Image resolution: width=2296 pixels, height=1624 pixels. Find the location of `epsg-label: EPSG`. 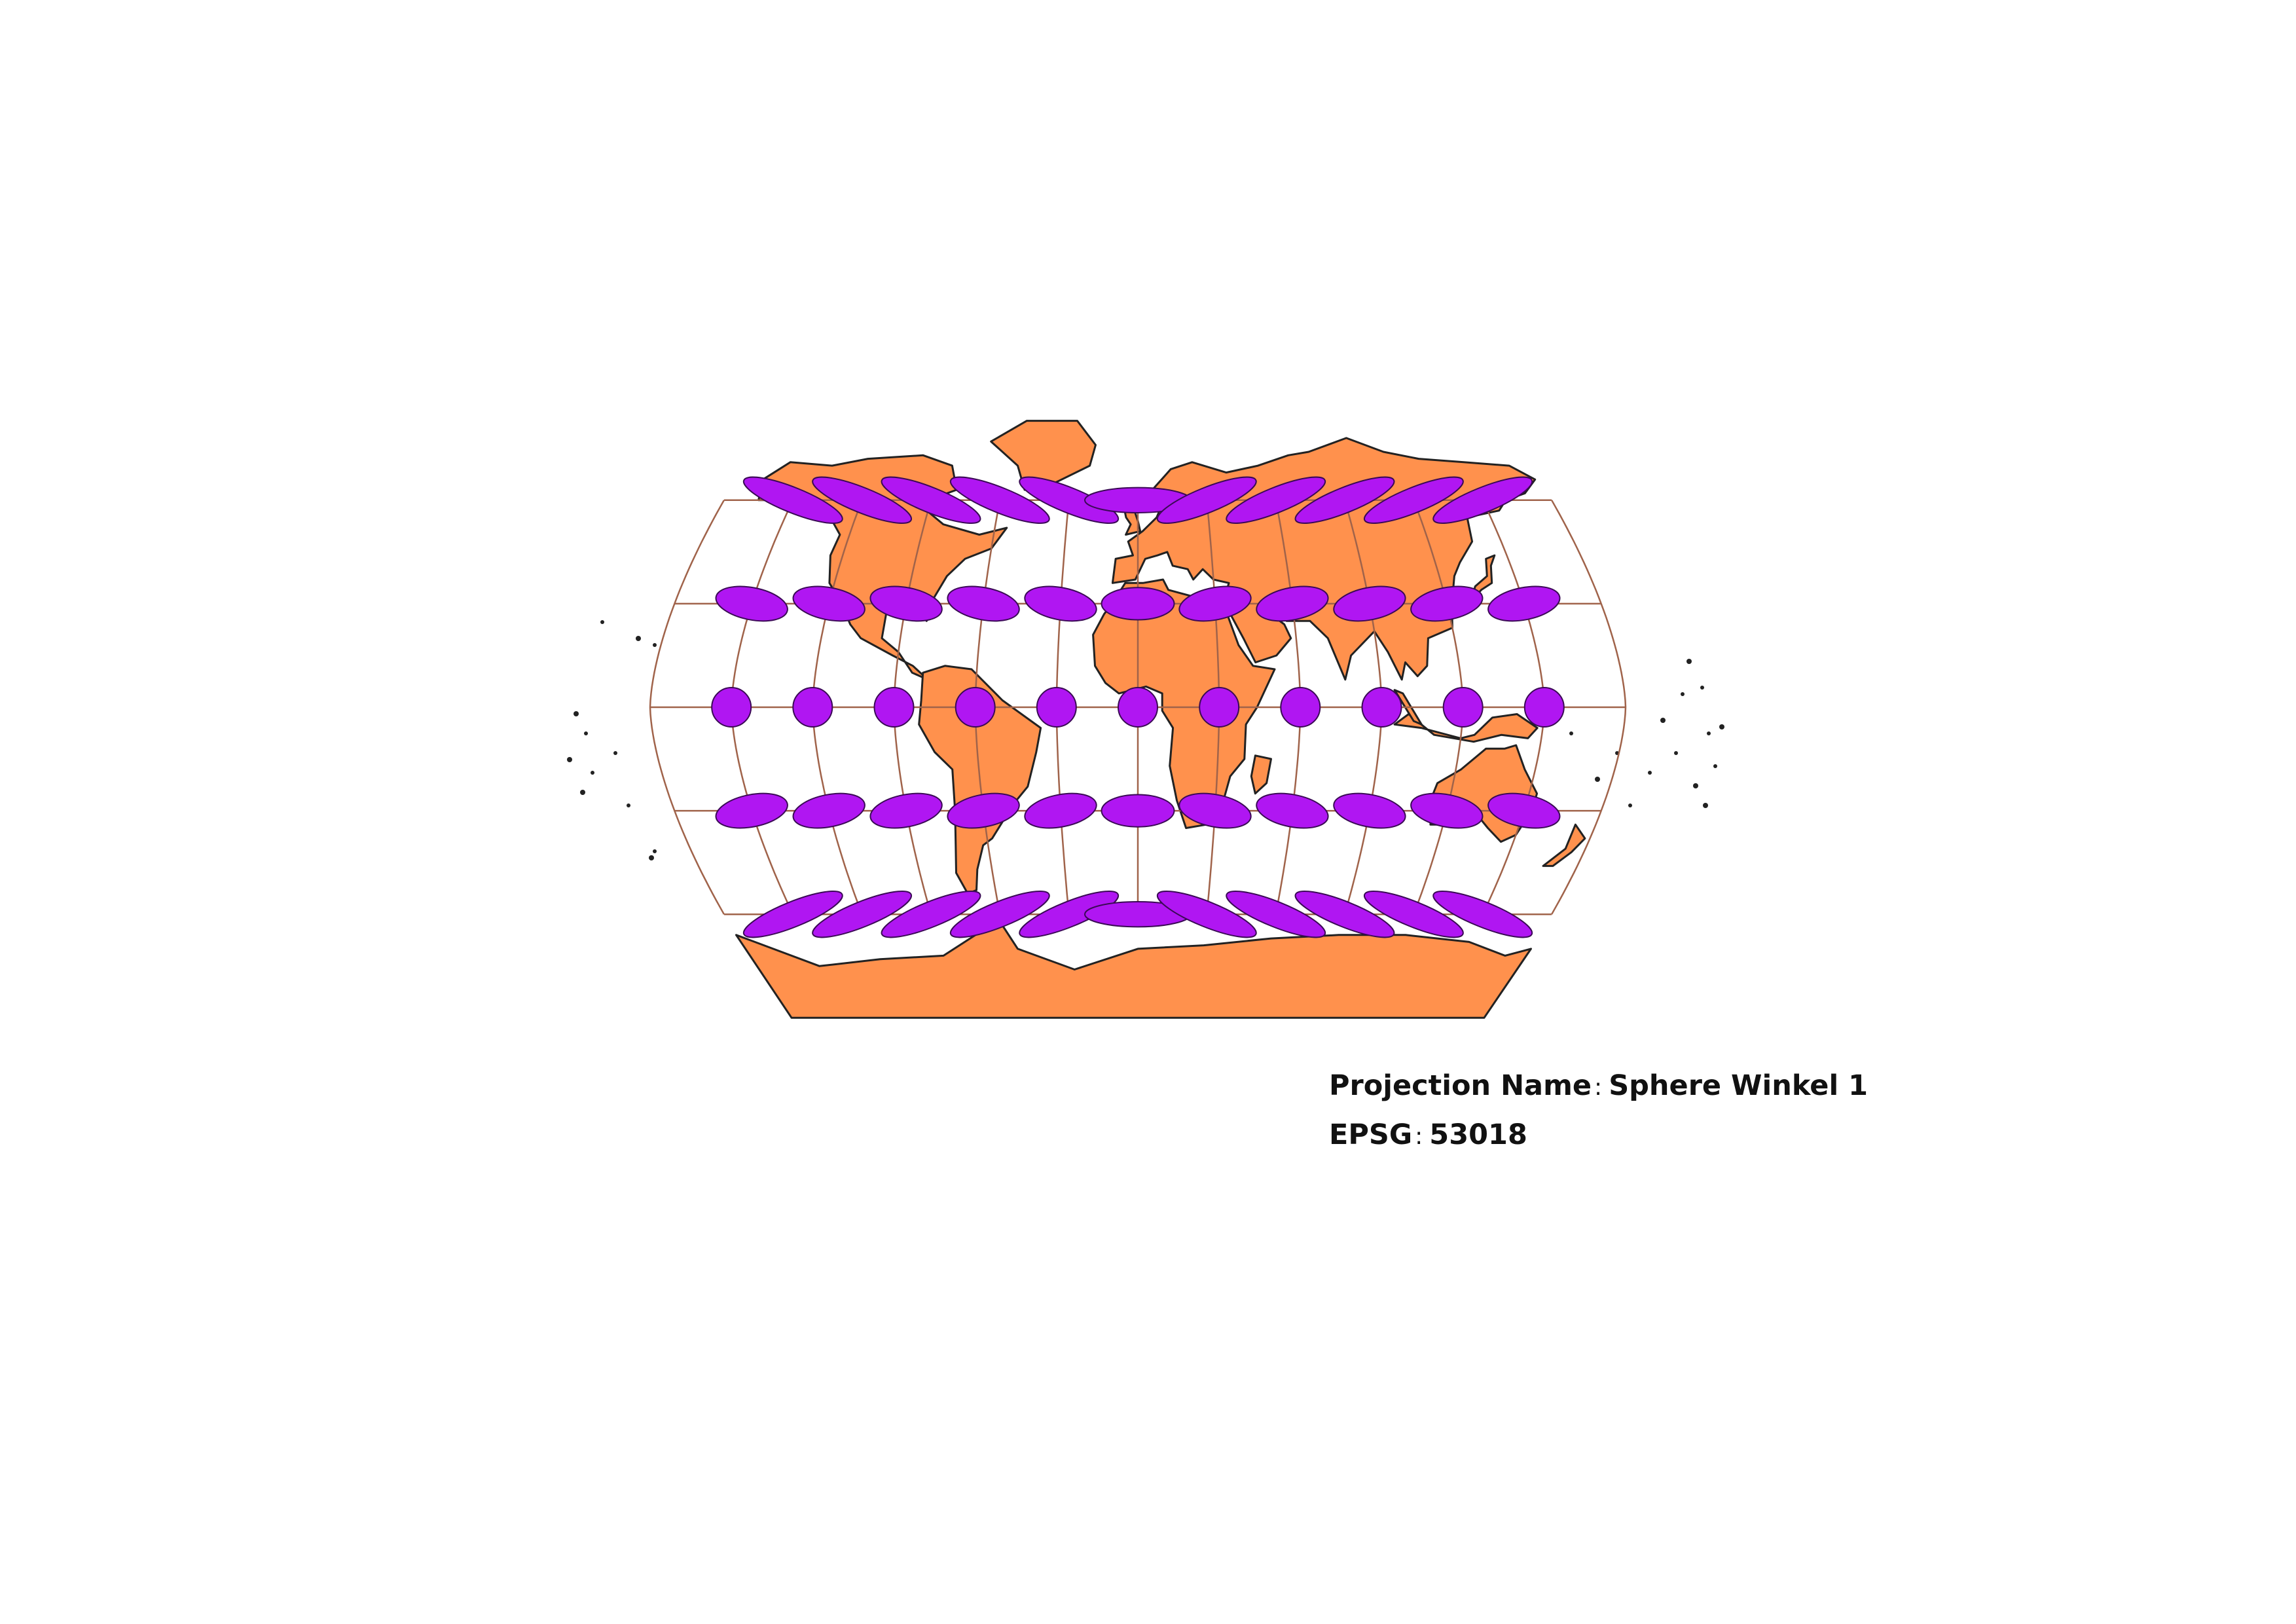

epsg-label: EPSG is located at coordinates (1371, 1134).